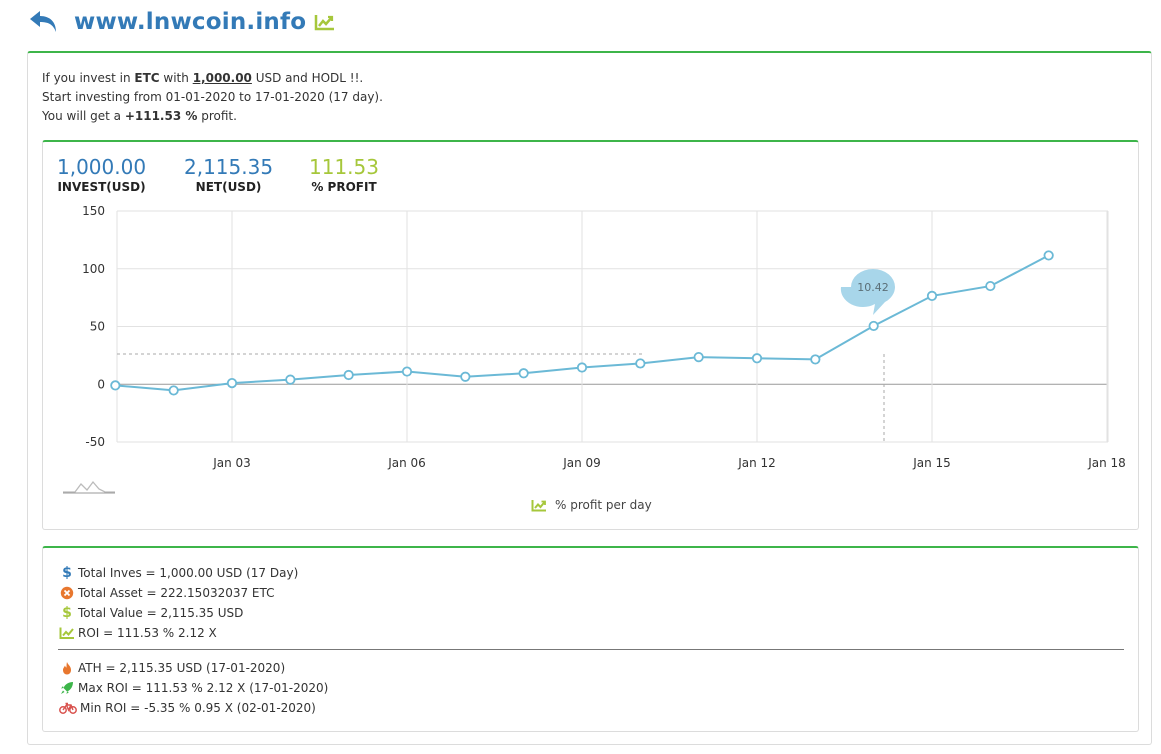 This screenshot has height=754, width=1161. What do you see at coordinates (89, 485) in the screenshot?
I see `chart-range-navigator-icon` at bounding box center [89, 485].